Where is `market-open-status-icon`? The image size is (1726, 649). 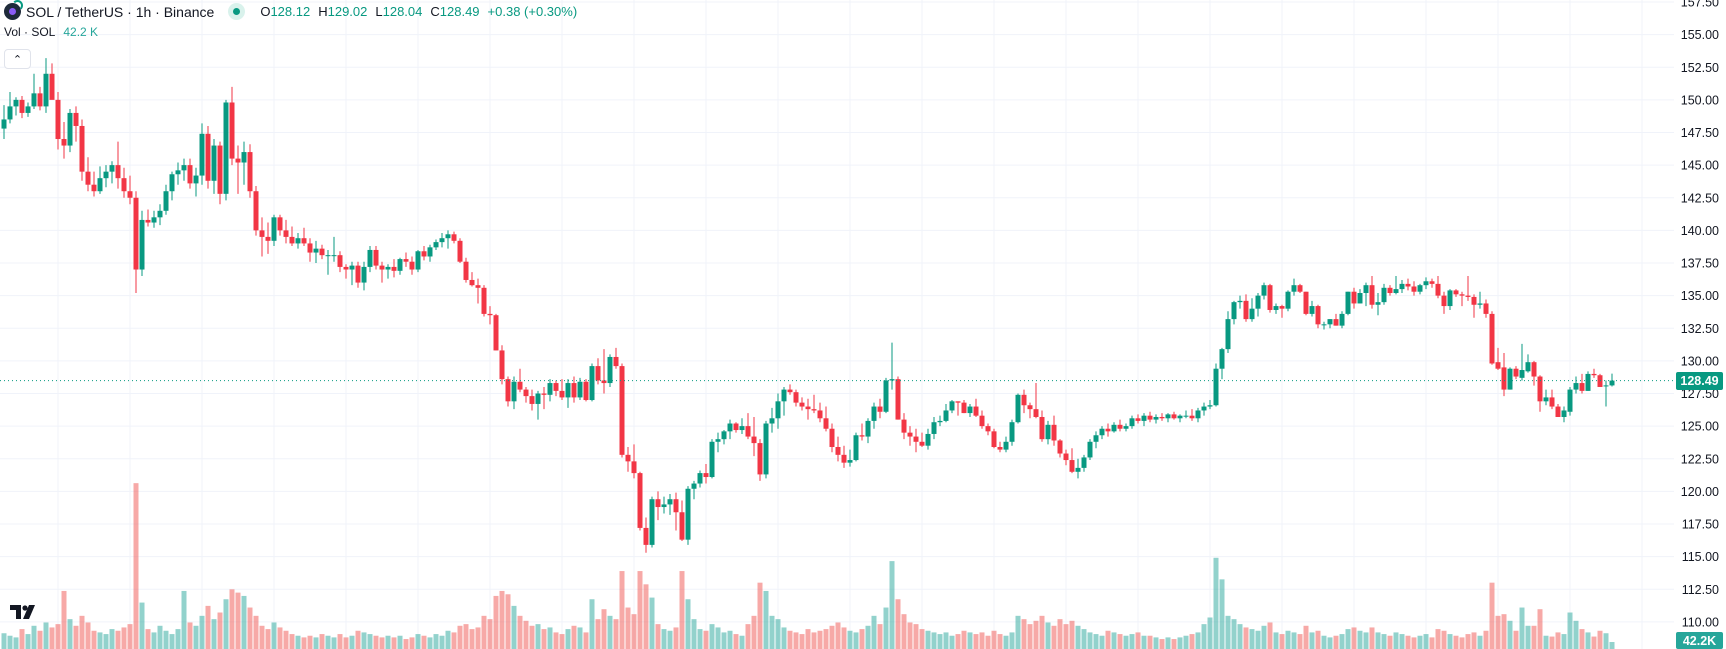
market-open-status-icon is located at coordinates (237, 11).